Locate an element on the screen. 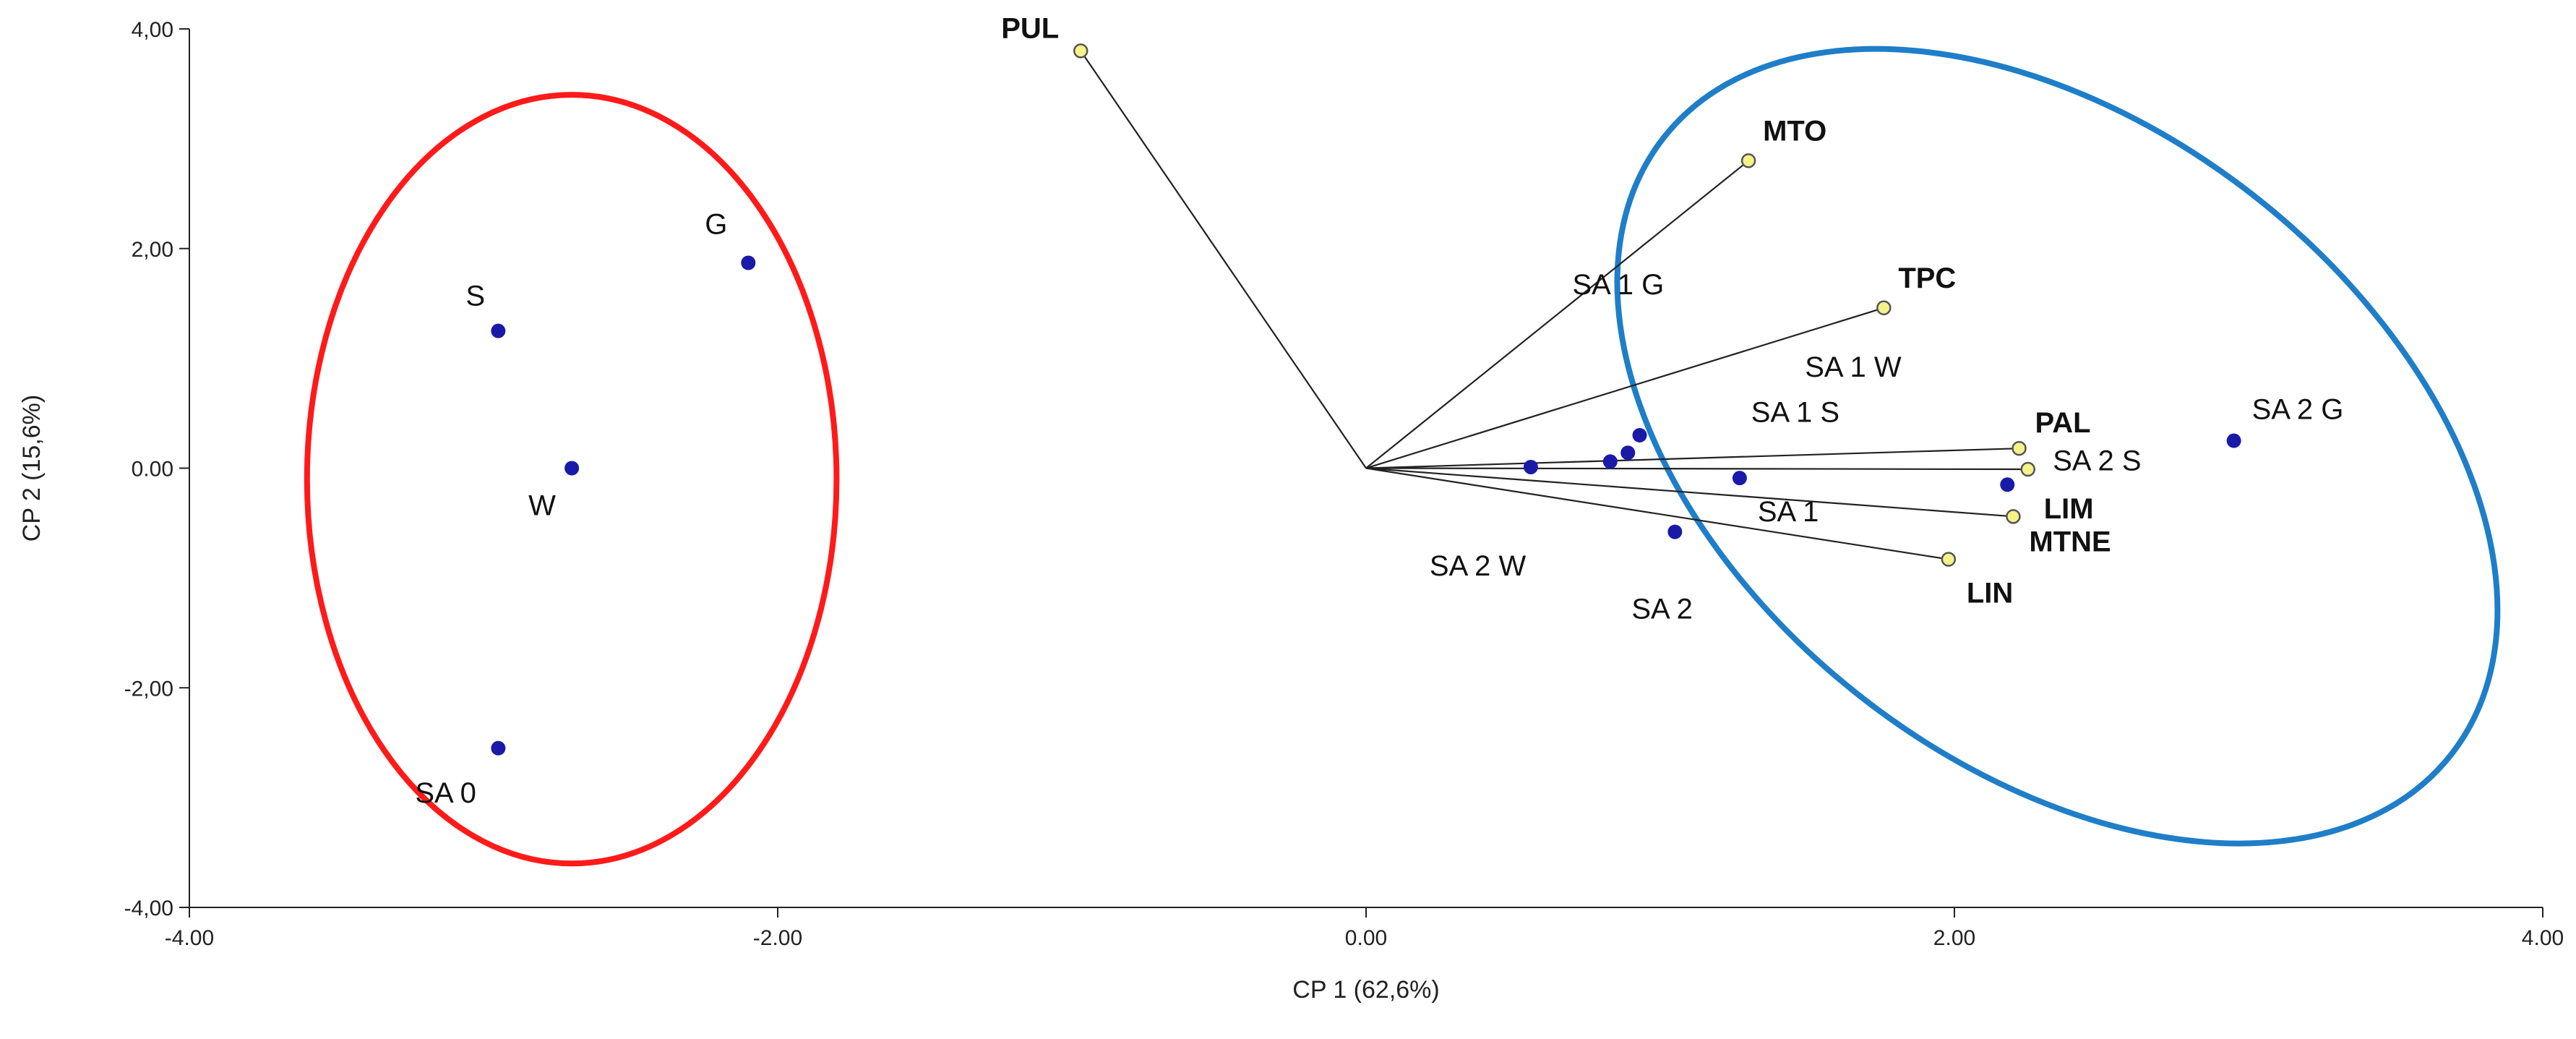 Image resolution: width=2576 pixels, height=1039 pixels. variable-label-lin: LIN is located at coordinates (1990, 594).